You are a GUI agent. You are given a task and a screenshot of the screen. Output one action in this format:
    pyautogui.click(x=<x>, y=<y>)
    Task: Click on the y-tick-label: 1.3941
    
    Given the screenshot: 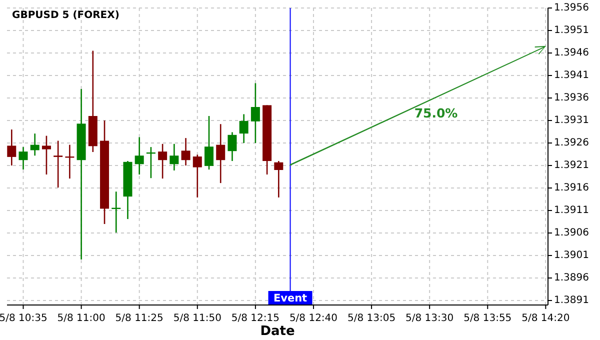 What is the action you would take?
    pyautogui.click(x=571, y=76)
    